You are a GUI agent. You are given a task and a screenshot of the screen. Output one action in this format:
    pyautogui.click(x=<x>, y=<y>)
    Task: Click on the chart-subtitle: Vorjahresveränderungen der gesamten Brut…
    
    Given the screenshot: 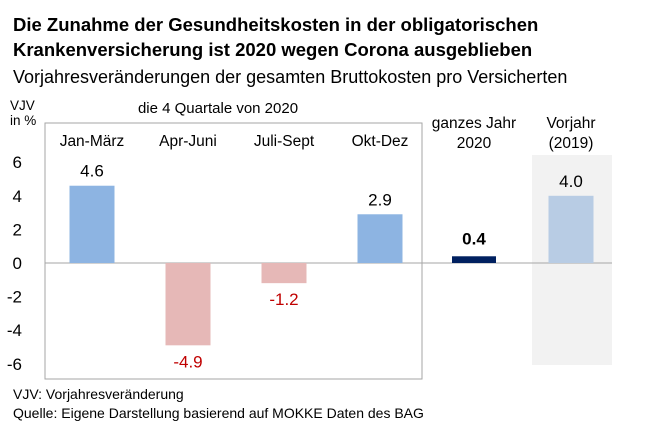 What is the action you would take?
    pyautogui.click(x=290, y=77)
    